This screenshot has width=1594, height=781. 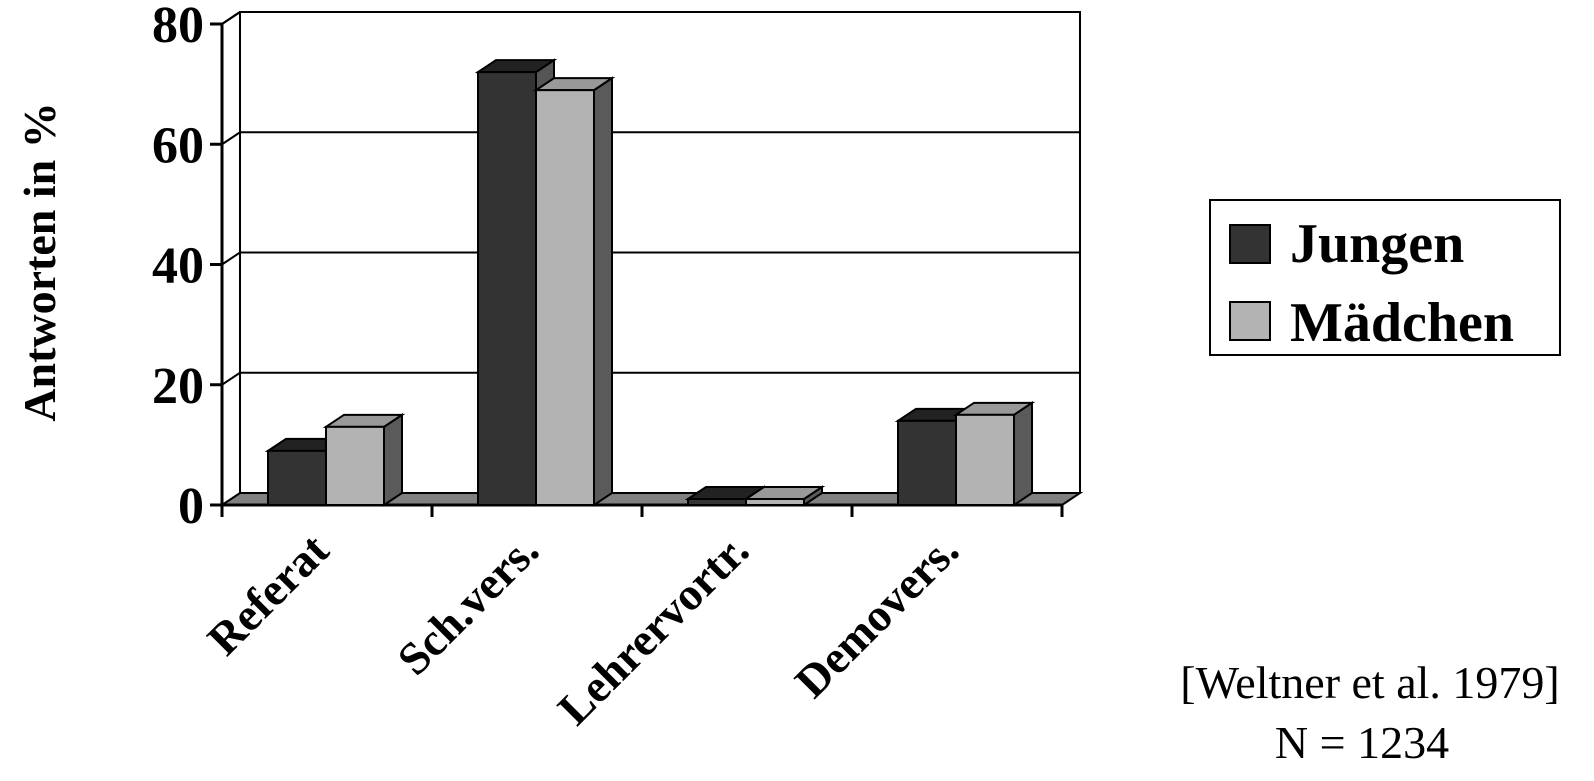 What do you see at coordinates (267, 594) in the screenshot?
I see `category-label: Referat` at bounding box center [267, 594].